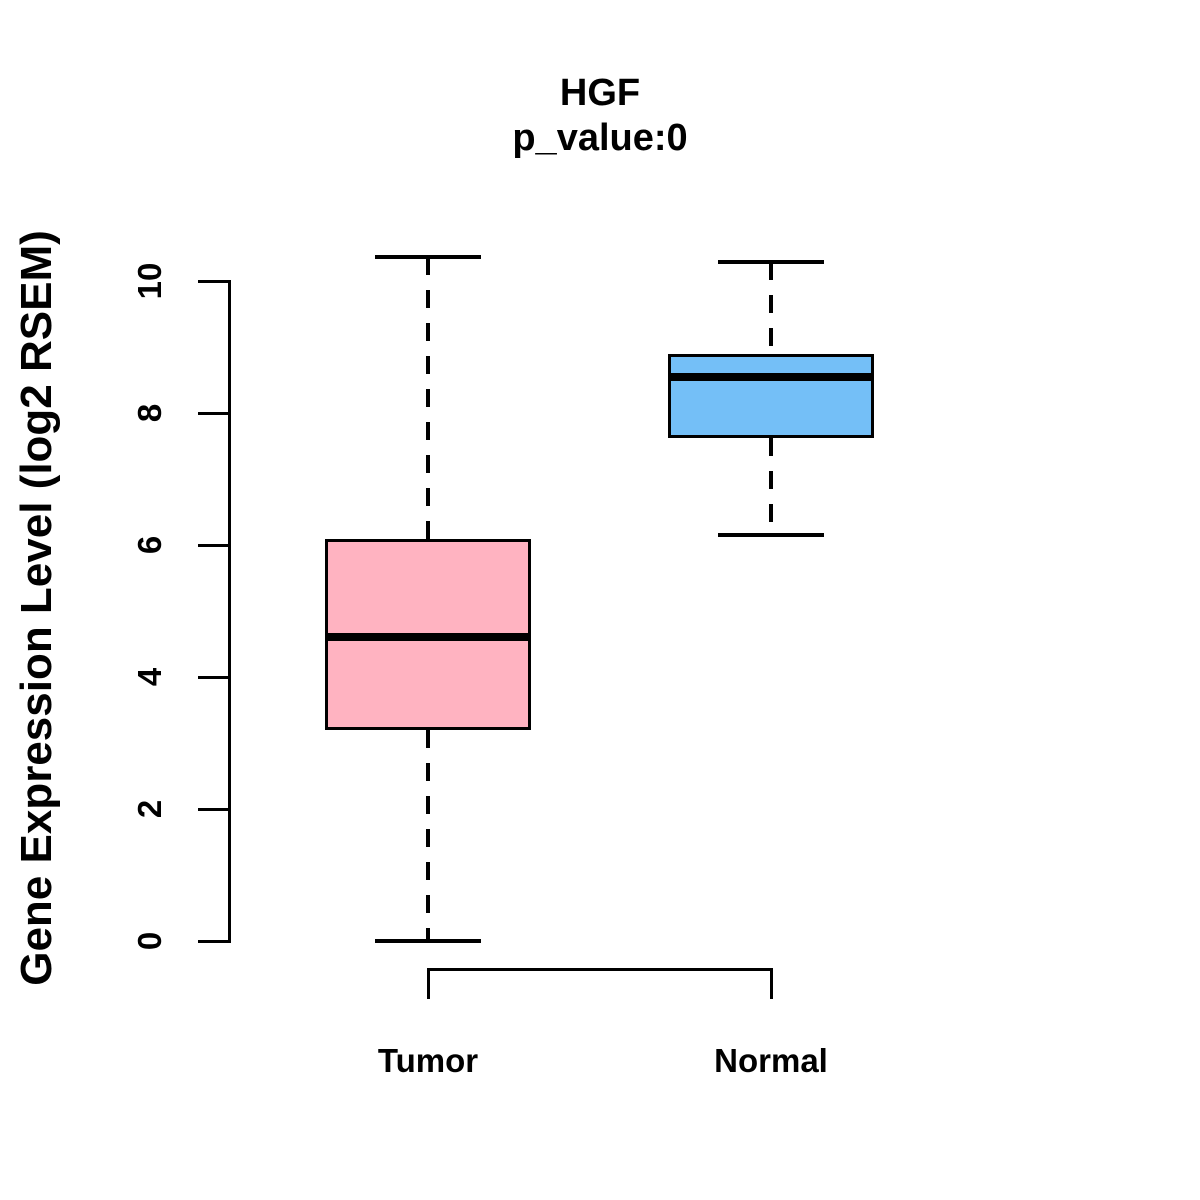  I want to click on x-axis-line, so click(600, 969).